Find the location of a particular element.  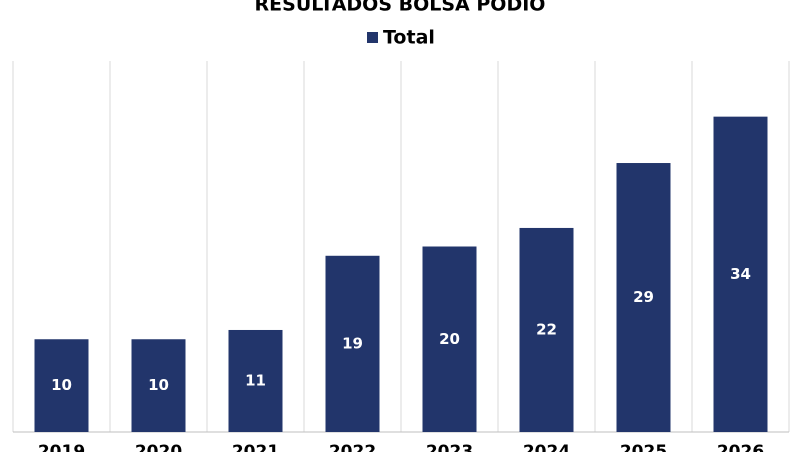

x-tick-label: 2024 is located at coordinates (546, 447).